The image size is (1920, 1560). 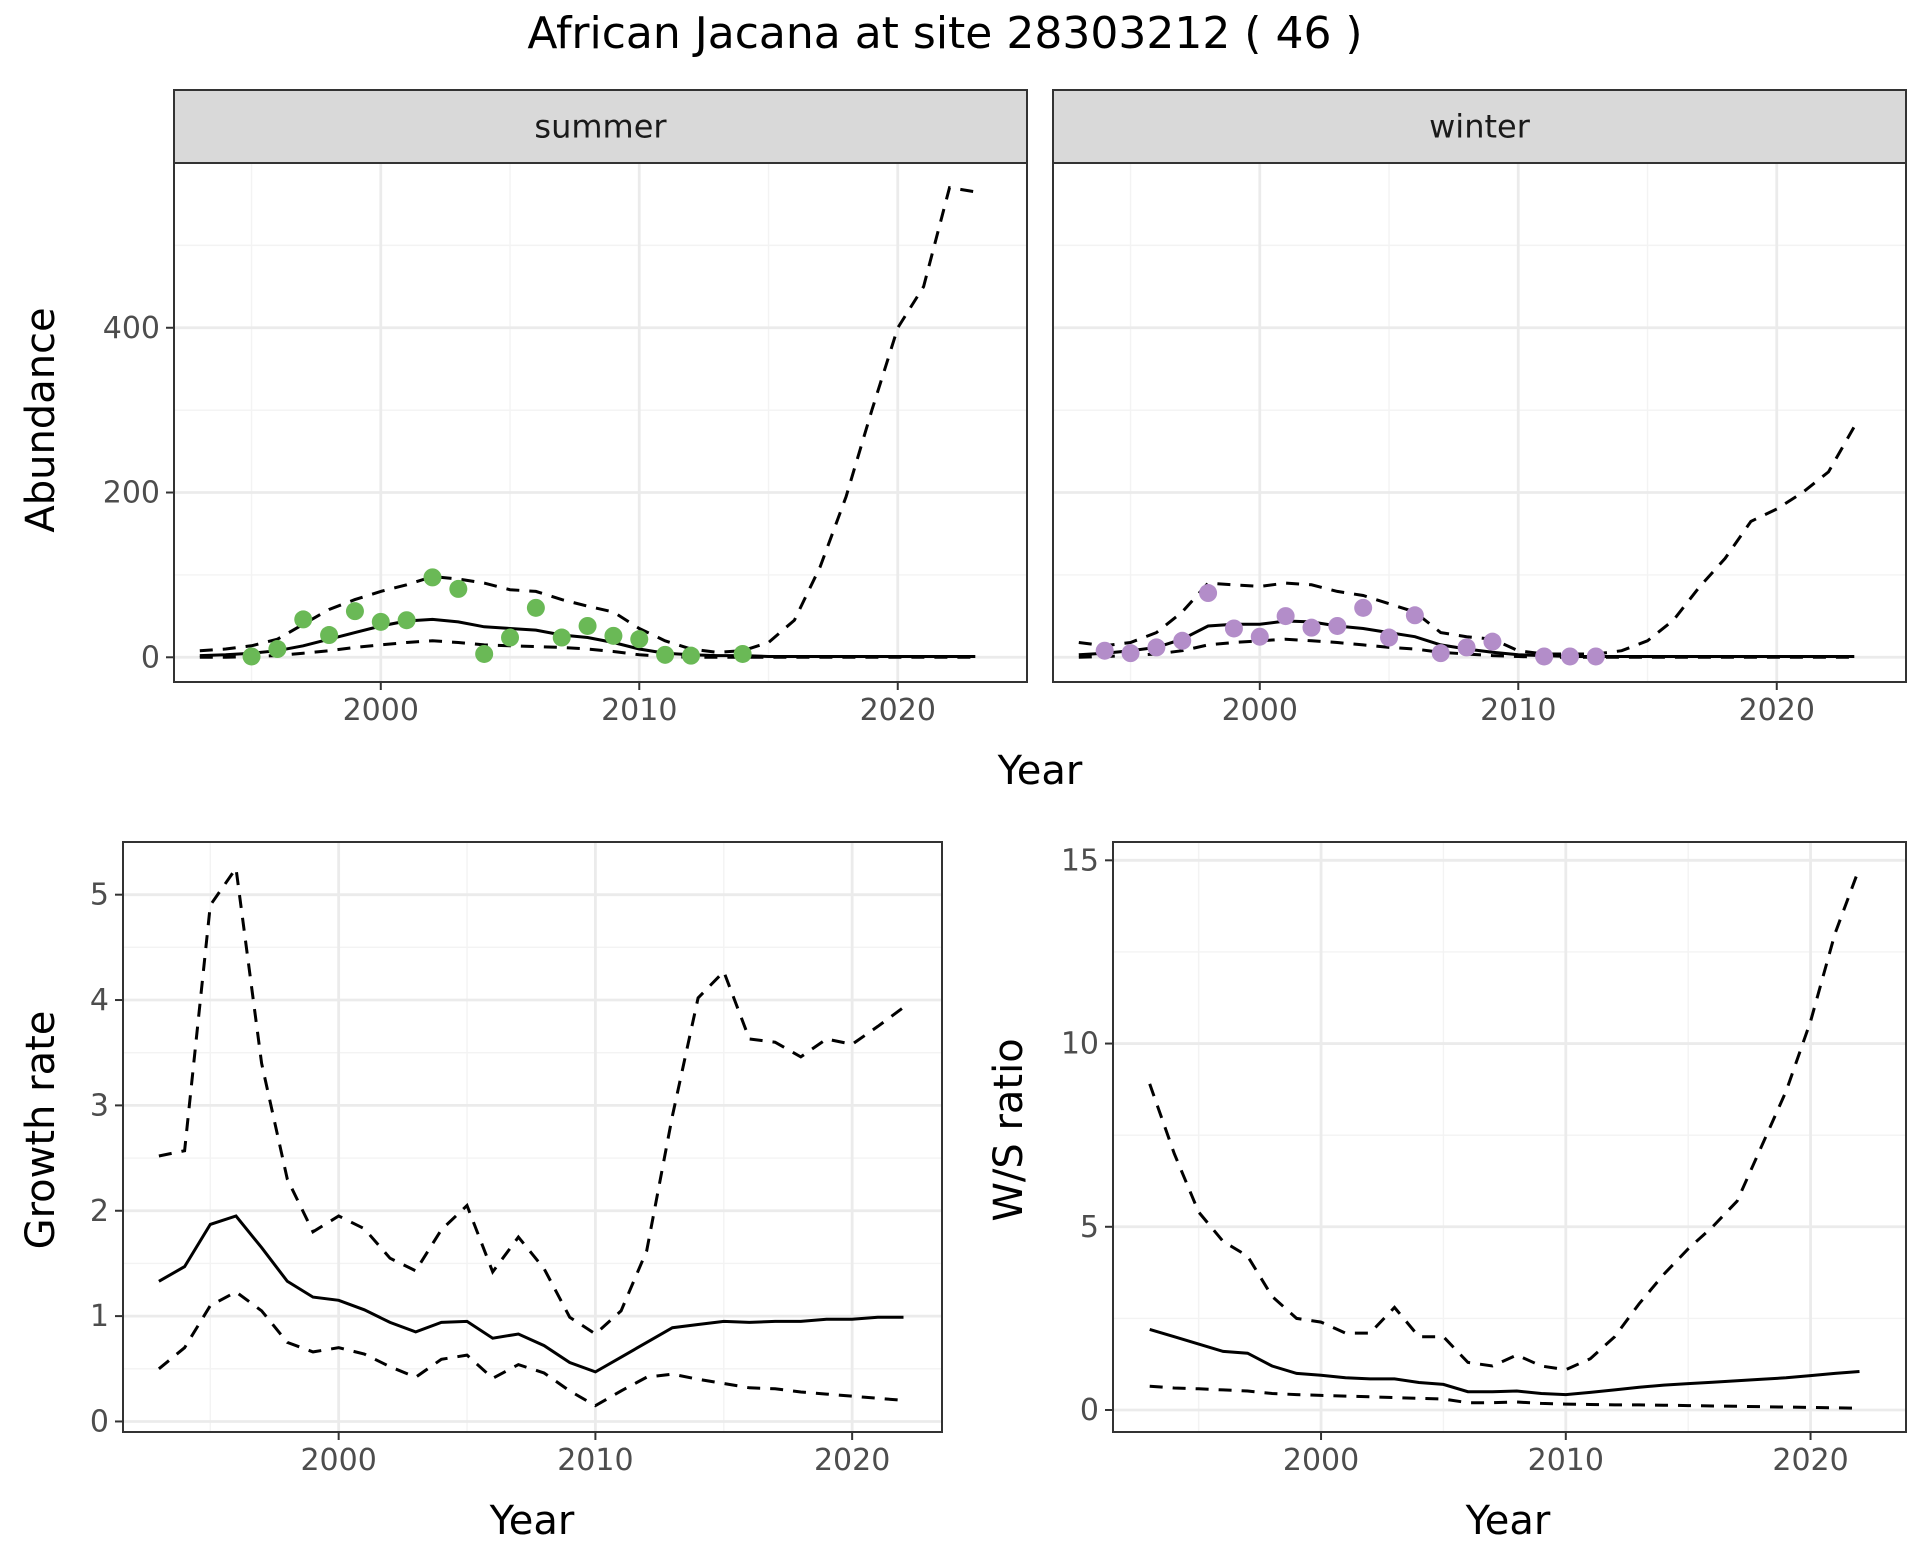 What do you see at coordinates (131, 493) in the screenshot?
I see `y-tick-label: 200` at bounding box center [131, 493].